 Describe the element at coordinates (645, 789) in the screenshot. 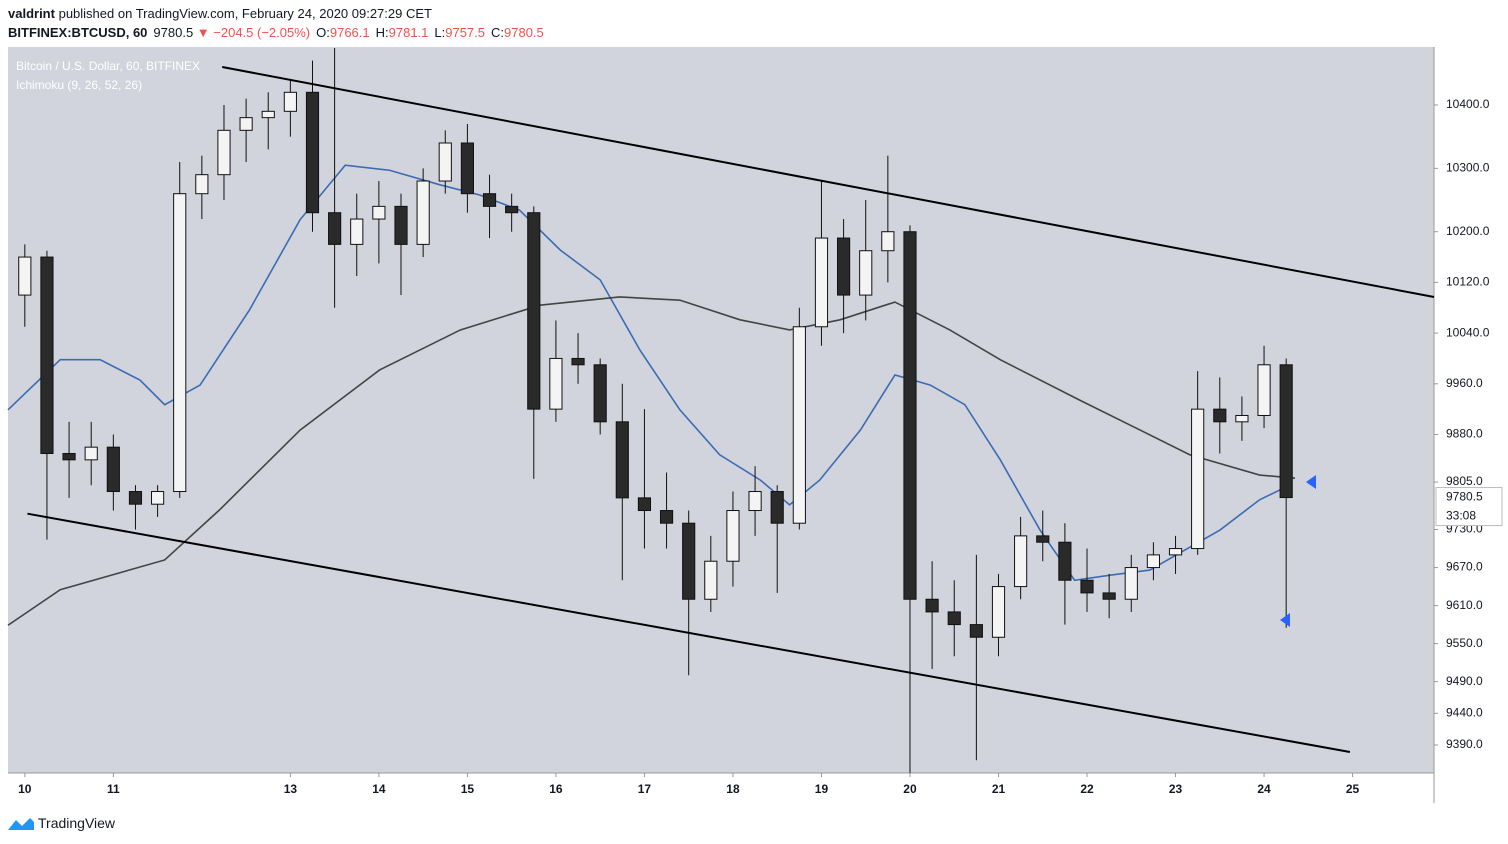

I see `x-tick-label: 17` at that location.